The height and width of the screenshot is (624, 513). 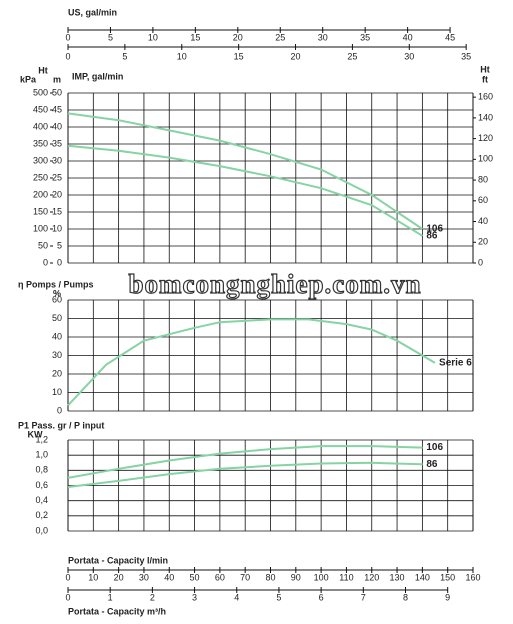 I want to click on y2-tick-label: 100, so click(x=485, y=159).